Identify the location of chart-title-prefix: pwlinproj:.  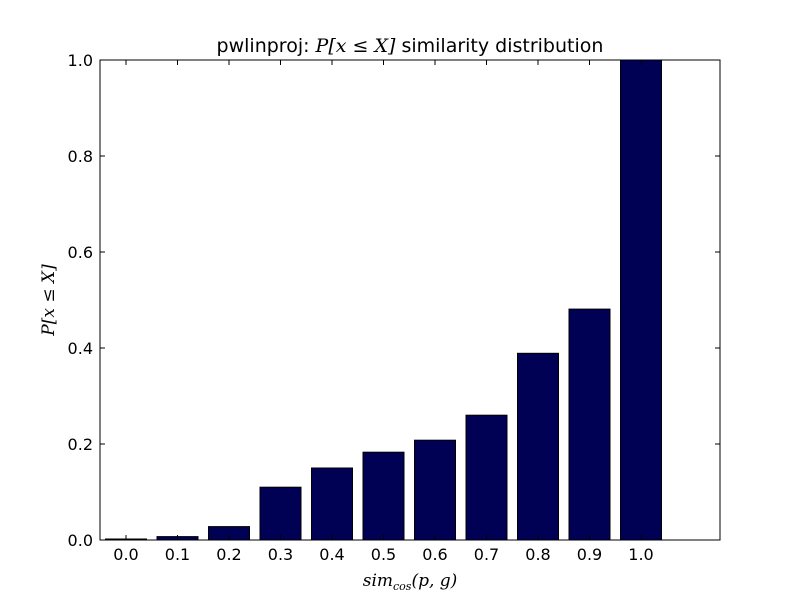
(266, 46).